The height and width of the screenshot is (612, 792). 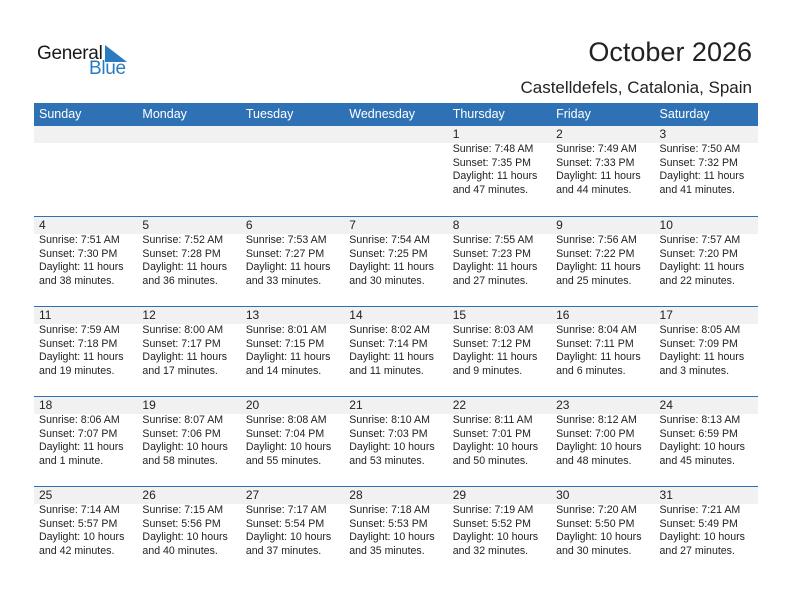 What do you see at coordinates (487, 370) in the screenshot?
I see `daylight-minutes-text: and 9 minutes.` at bounding box center [487, 370].